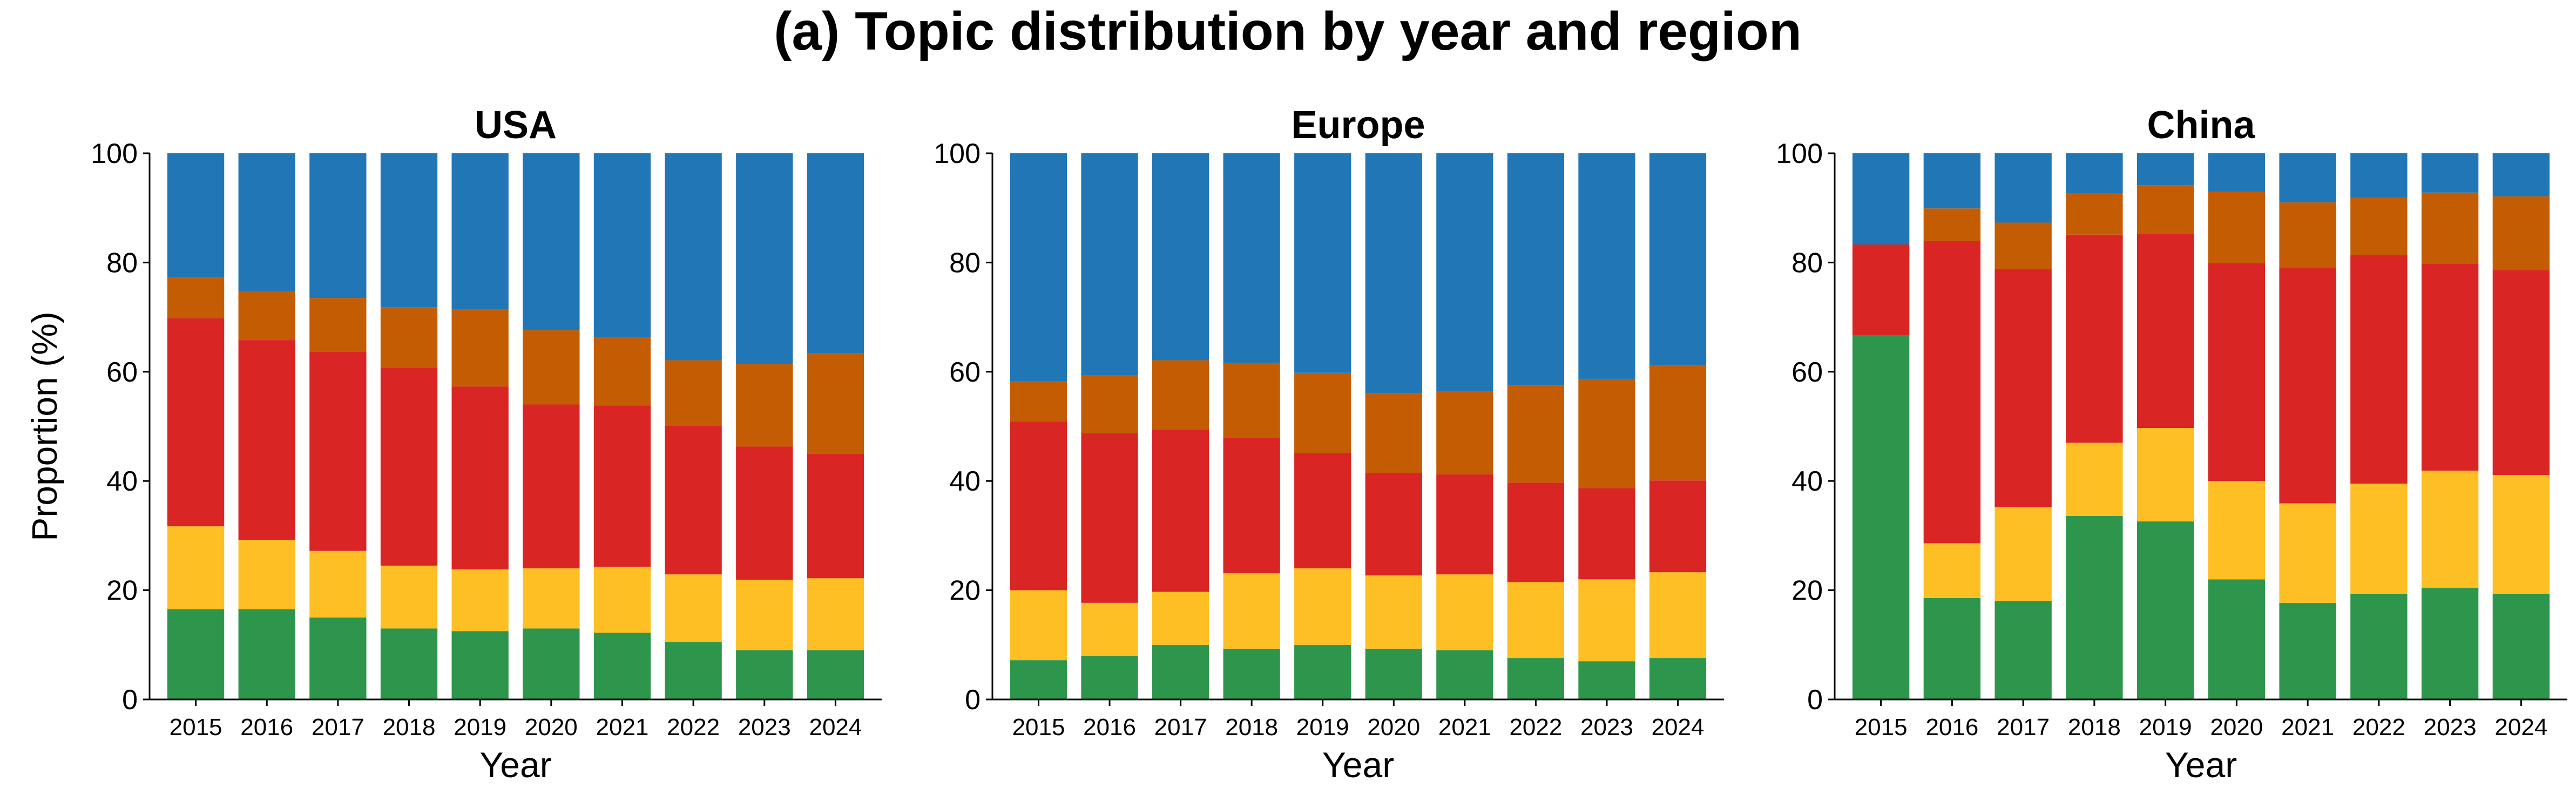  Describe the element at coordinates (2024, 727) in the screenshot. I see `x-tick-label: 2017` at that location.